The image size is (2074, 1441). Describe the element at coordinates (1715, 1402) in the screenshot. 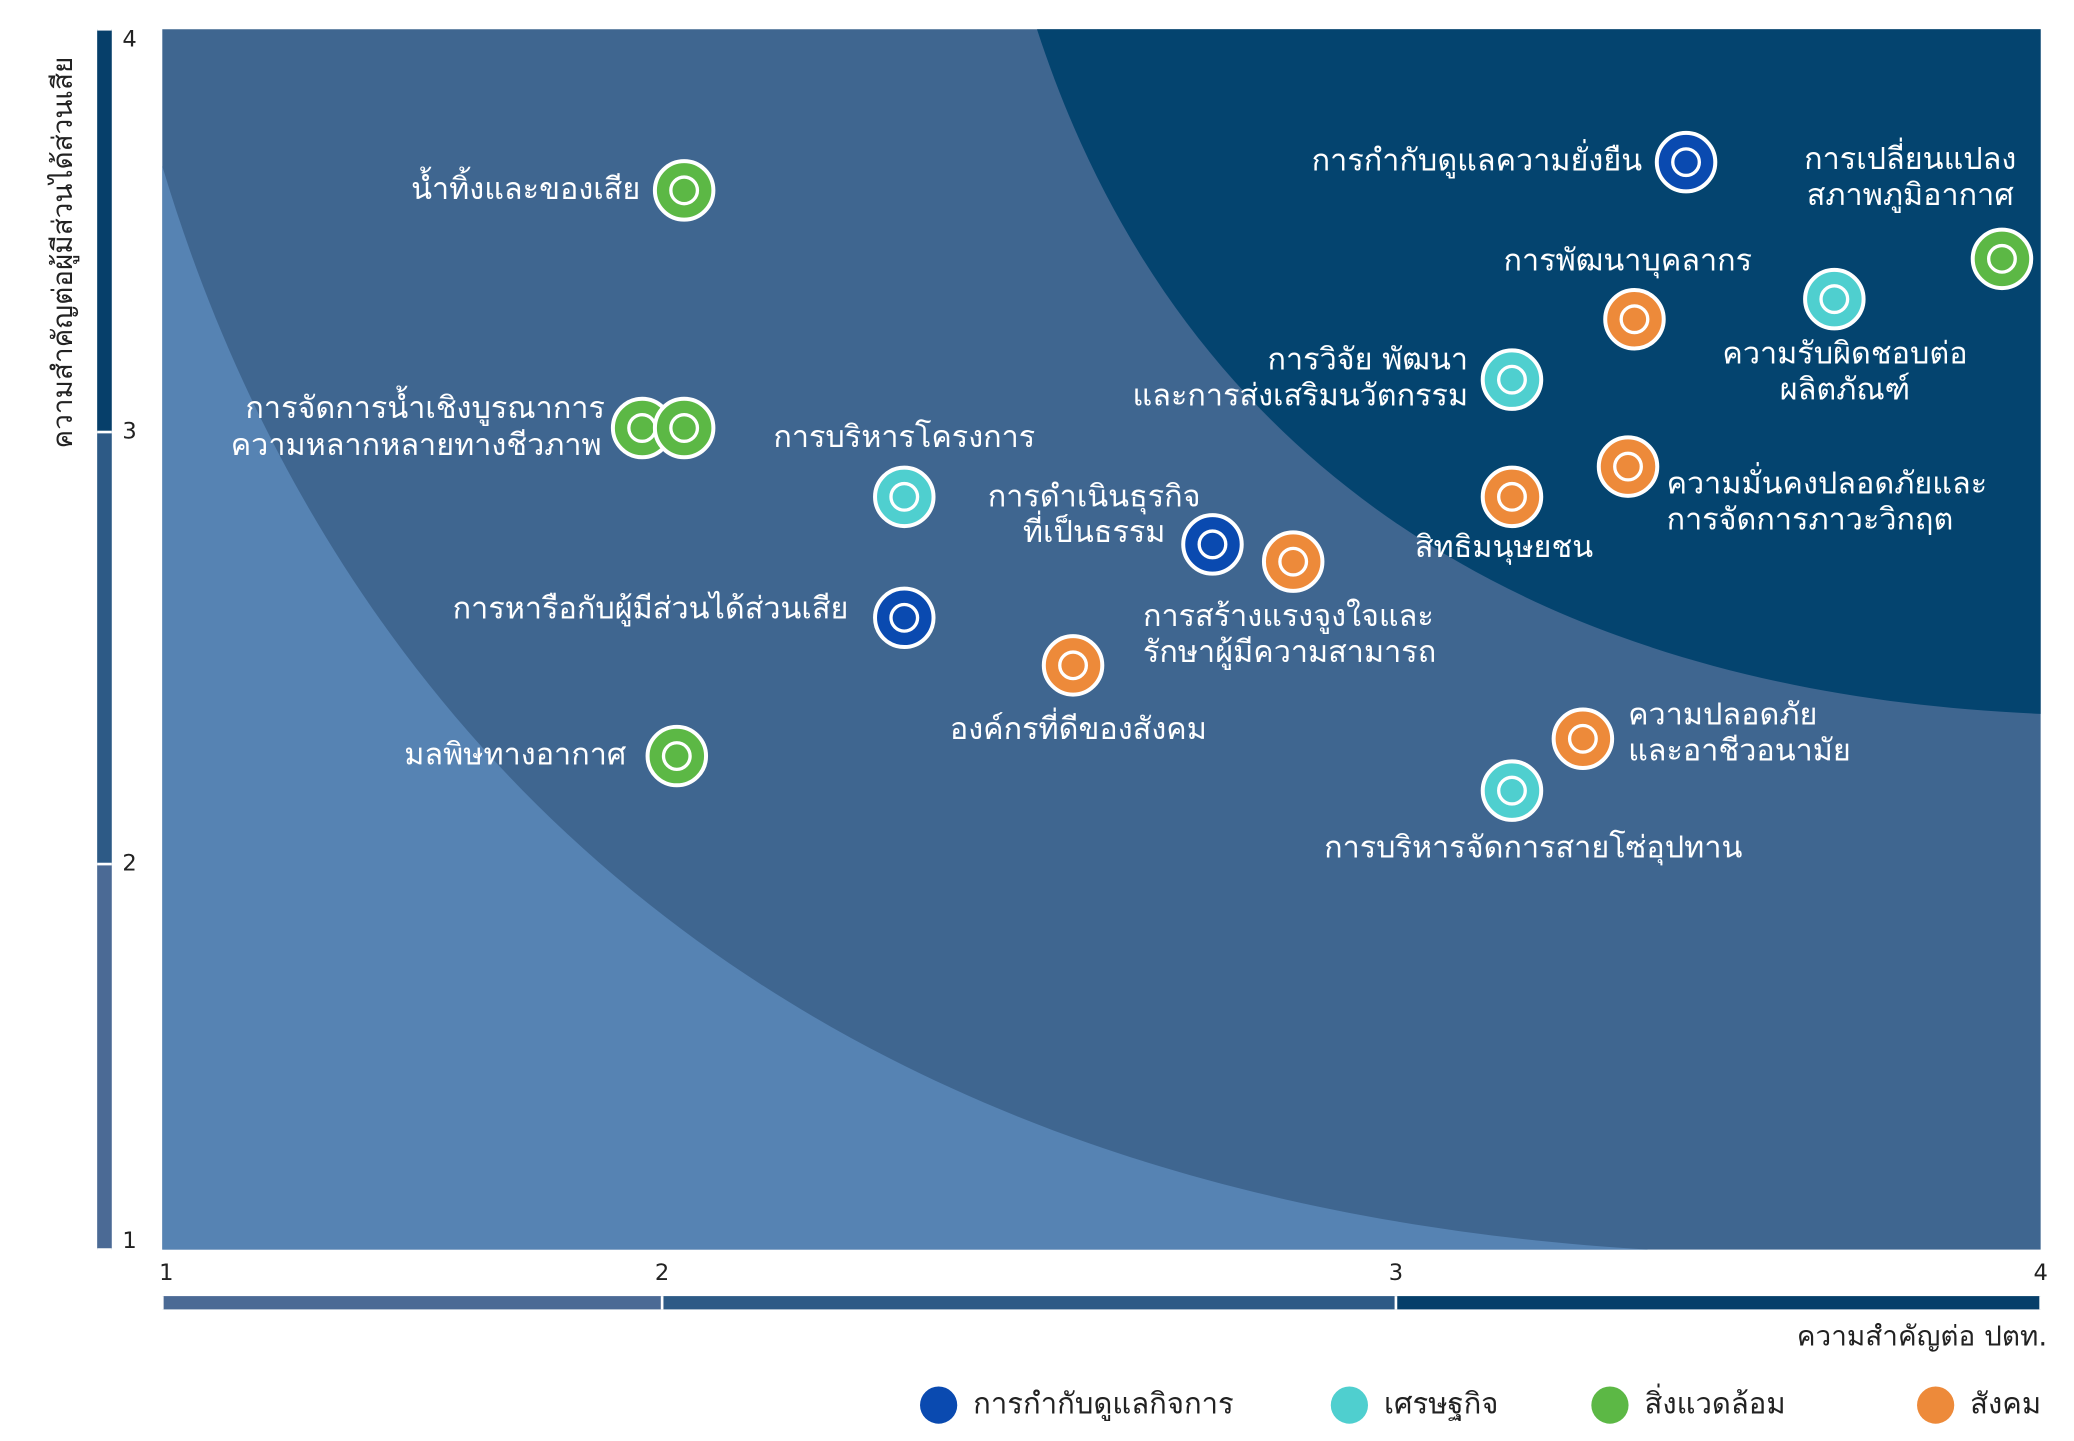

I see `legend-label: สิ่งแวดล้อม` at that location.